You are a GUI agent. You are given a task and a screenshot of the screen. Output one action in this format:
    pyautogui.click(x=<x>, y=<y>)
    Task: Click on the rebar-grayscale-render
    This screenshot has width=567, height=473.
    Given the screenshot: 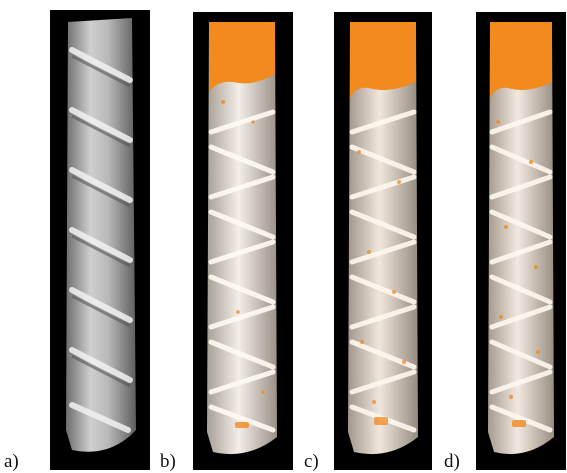 What is the action you would take?
    pyautogui.click(x=101, y=235)
    